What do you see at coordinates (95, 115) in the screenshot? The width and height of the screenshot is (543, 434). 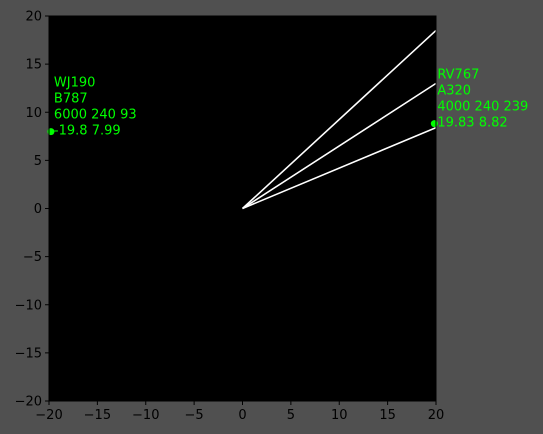 I see `aircraft-1-label-3: 6000 240 93` at bounding box center [95, 115].